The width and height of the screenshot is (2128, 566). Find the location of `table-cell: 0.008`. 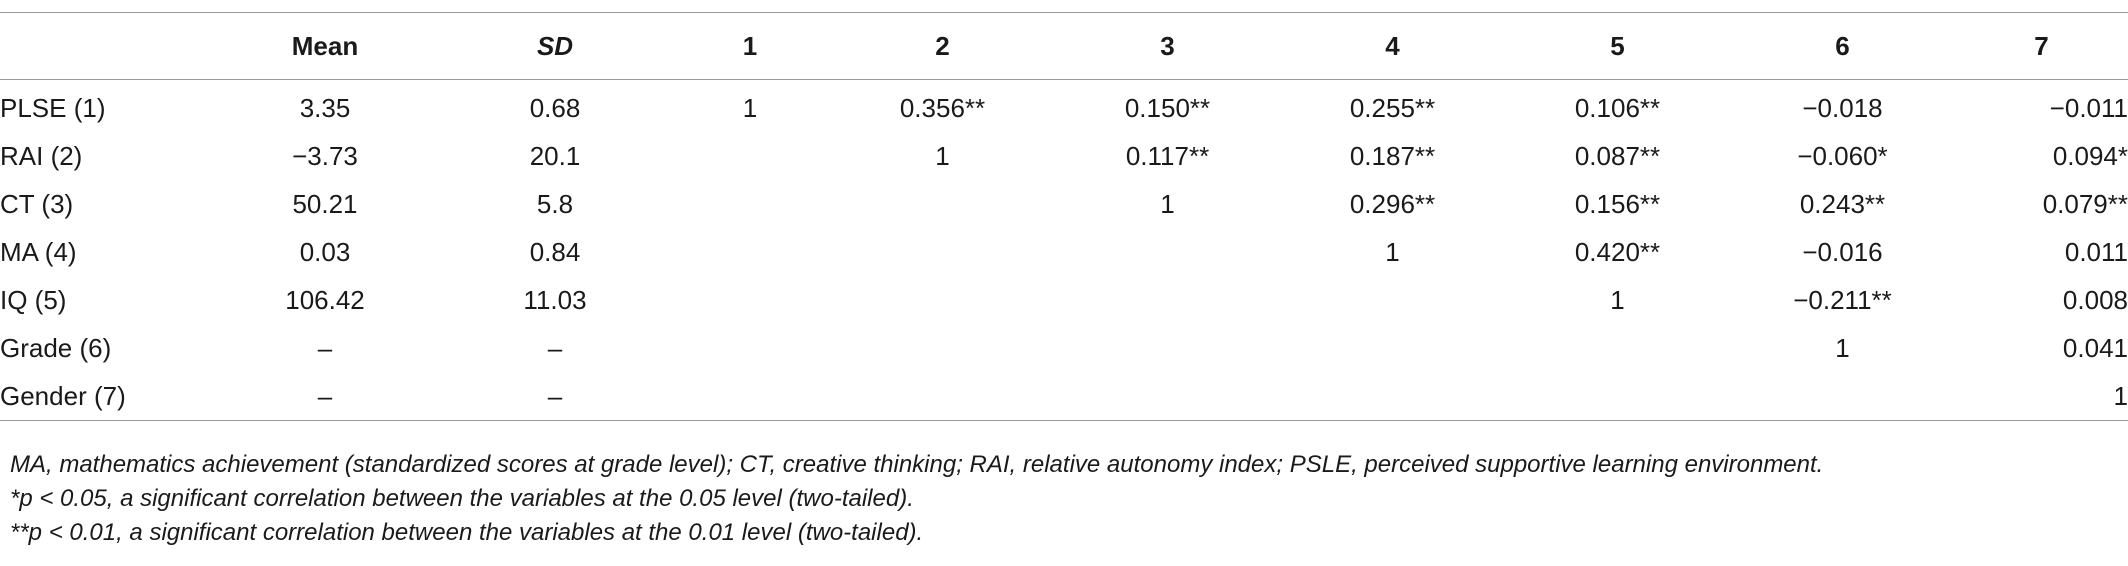

table-cell: 0.008 is located at coordinates (2095, 299).